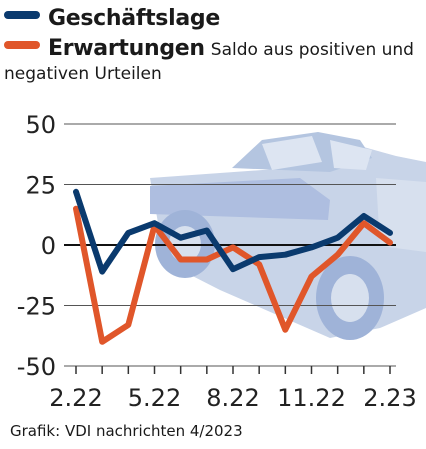 The image size is (426, 449). What do you see at coordinates (36, 367) in the screenshot?
I see `y-tick-label: -50` at bounding box center [36, 367].